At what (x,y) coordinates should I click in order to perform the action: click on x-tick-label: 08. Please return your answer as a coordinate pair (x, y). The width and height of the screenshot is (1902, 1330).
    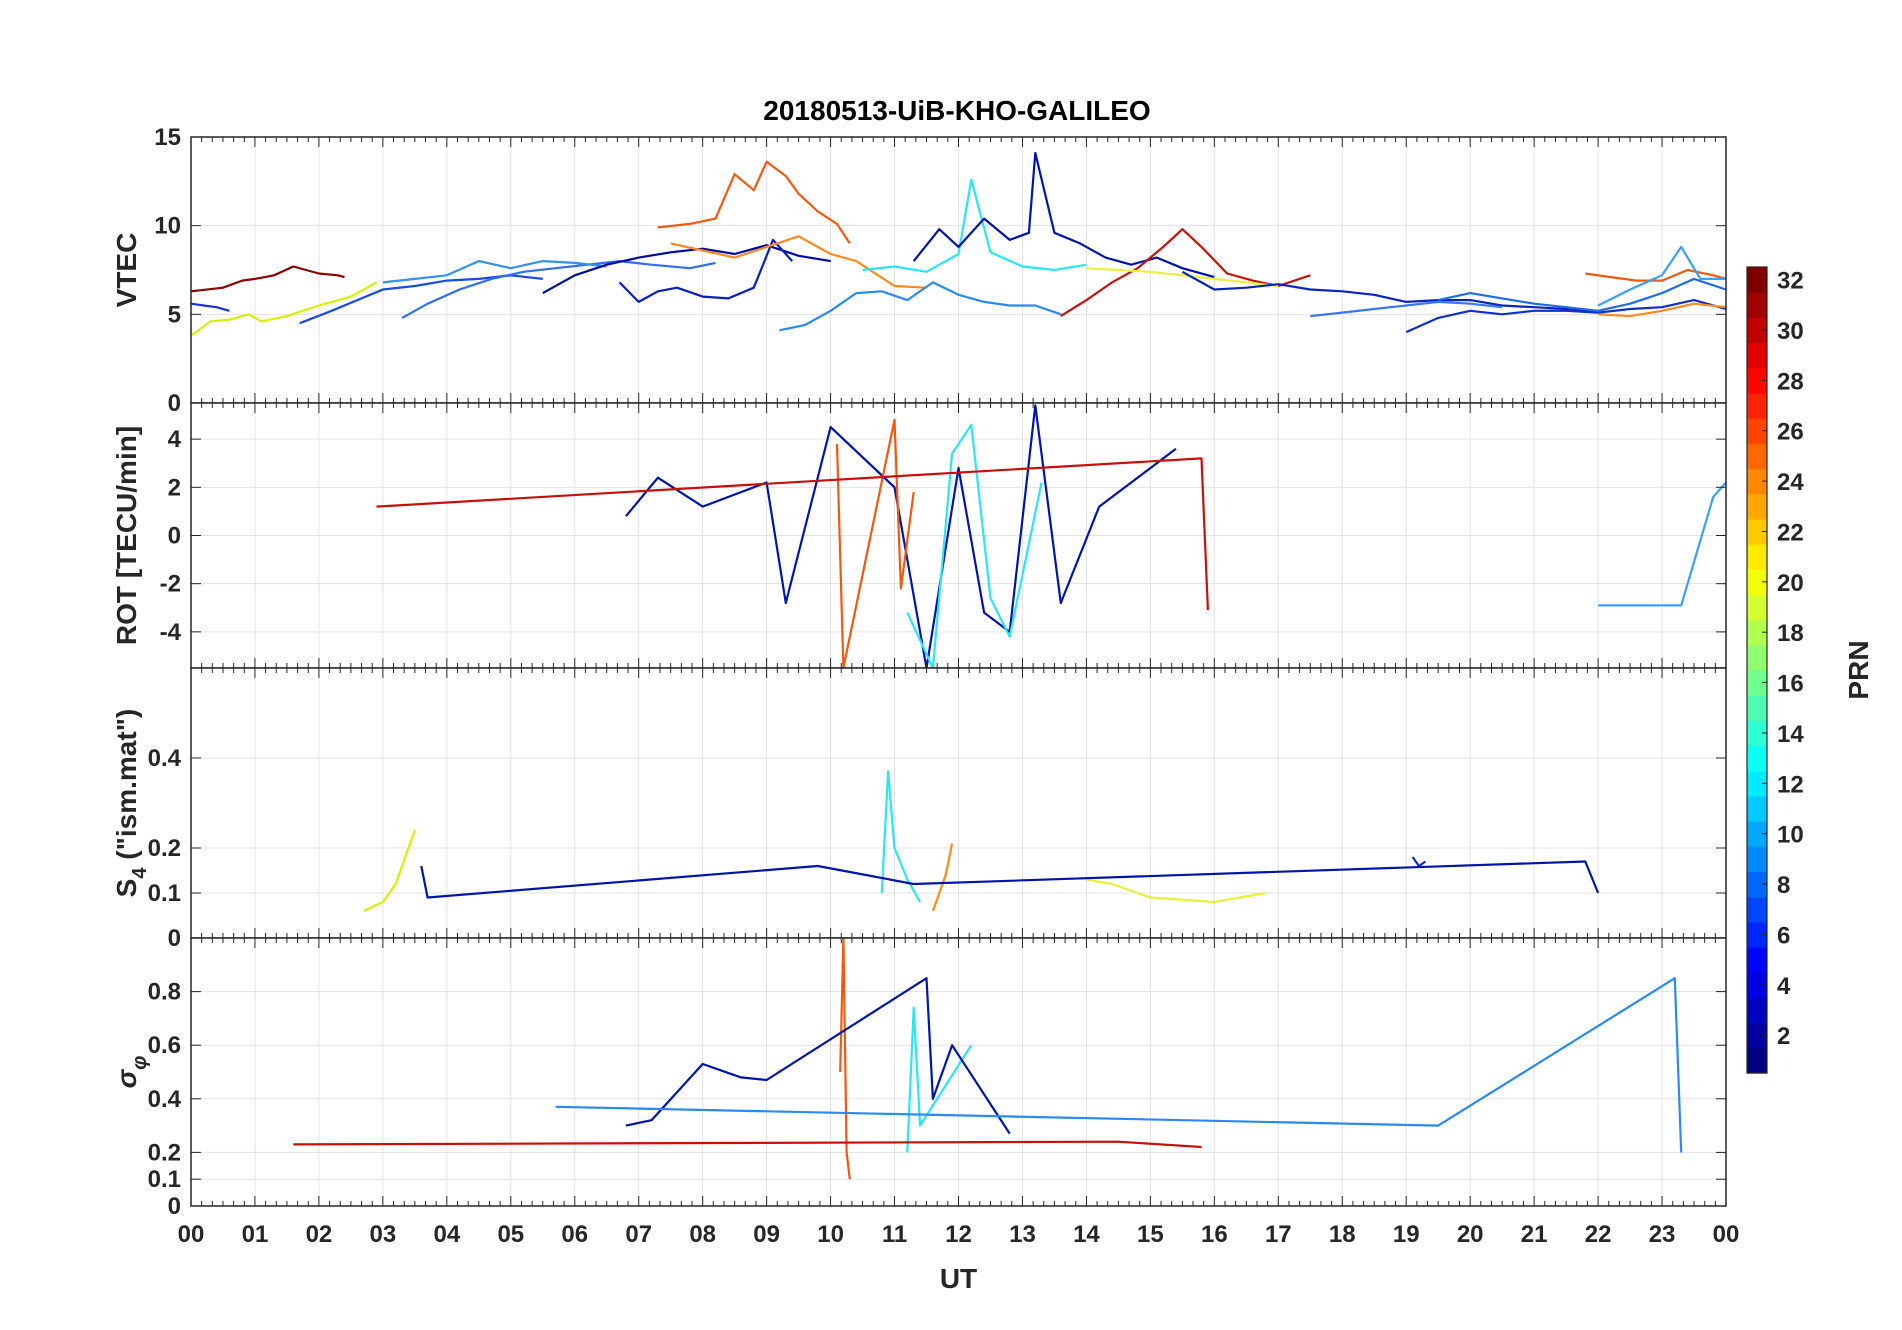
    Looking at the image, I should click on (702, 1234).